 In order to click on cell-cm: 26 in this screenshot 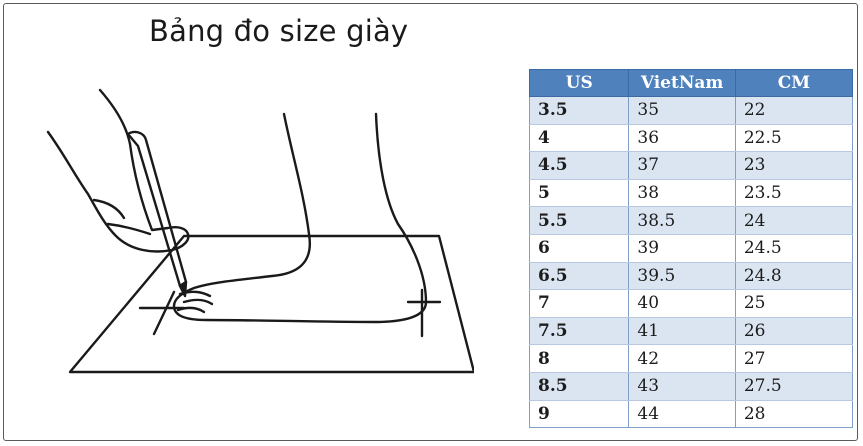, I will do `click(794, 331)`.